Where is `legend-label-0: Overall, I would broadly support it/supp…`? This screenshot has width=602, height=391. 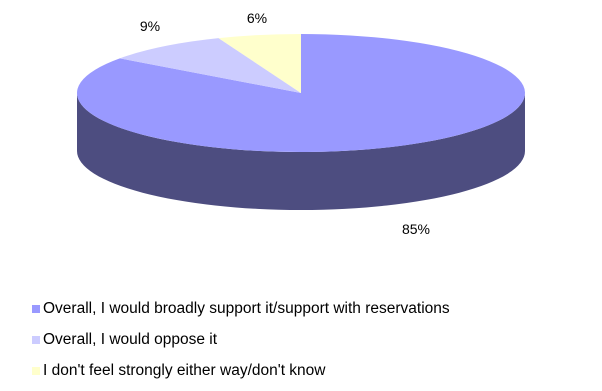
legend-label-0: Overall, I would broadly support it/supp… is located at coordinates (246, 308).